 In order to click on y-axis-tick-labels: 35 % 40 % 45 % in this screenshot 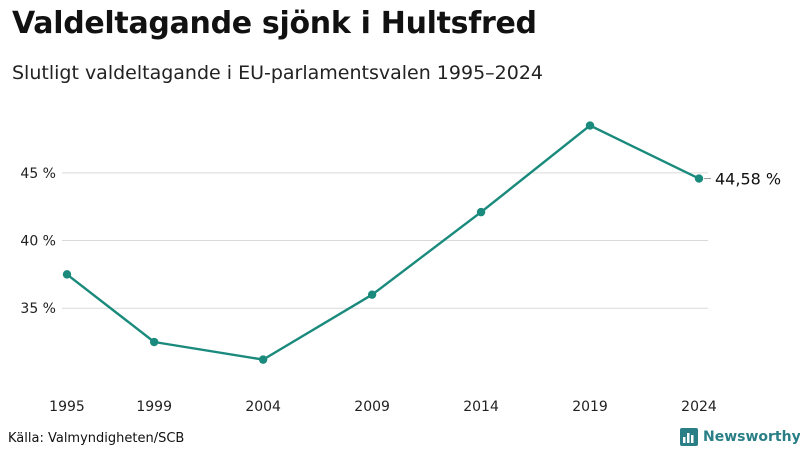, I will do `click(38, 241)`.